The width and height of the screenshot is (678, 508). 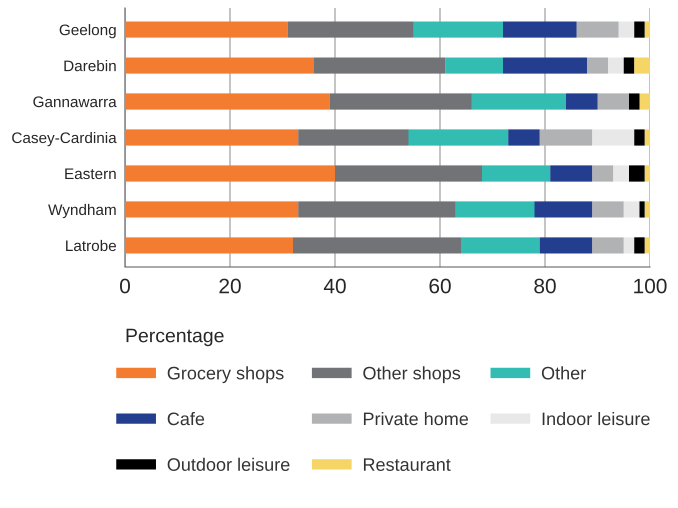 What do you see at coordinates (186, 419) in the screenshot?
I see `legend-label: Cafe` at bounding box center [186, 419].